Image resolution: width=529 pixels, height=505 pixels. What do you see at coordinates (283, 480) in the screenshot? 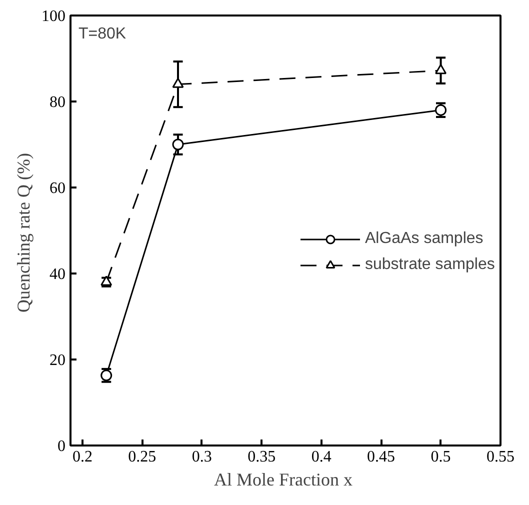
I see `x-axis-title: Al Mole Fraction x` at bounding box center [283, 480].